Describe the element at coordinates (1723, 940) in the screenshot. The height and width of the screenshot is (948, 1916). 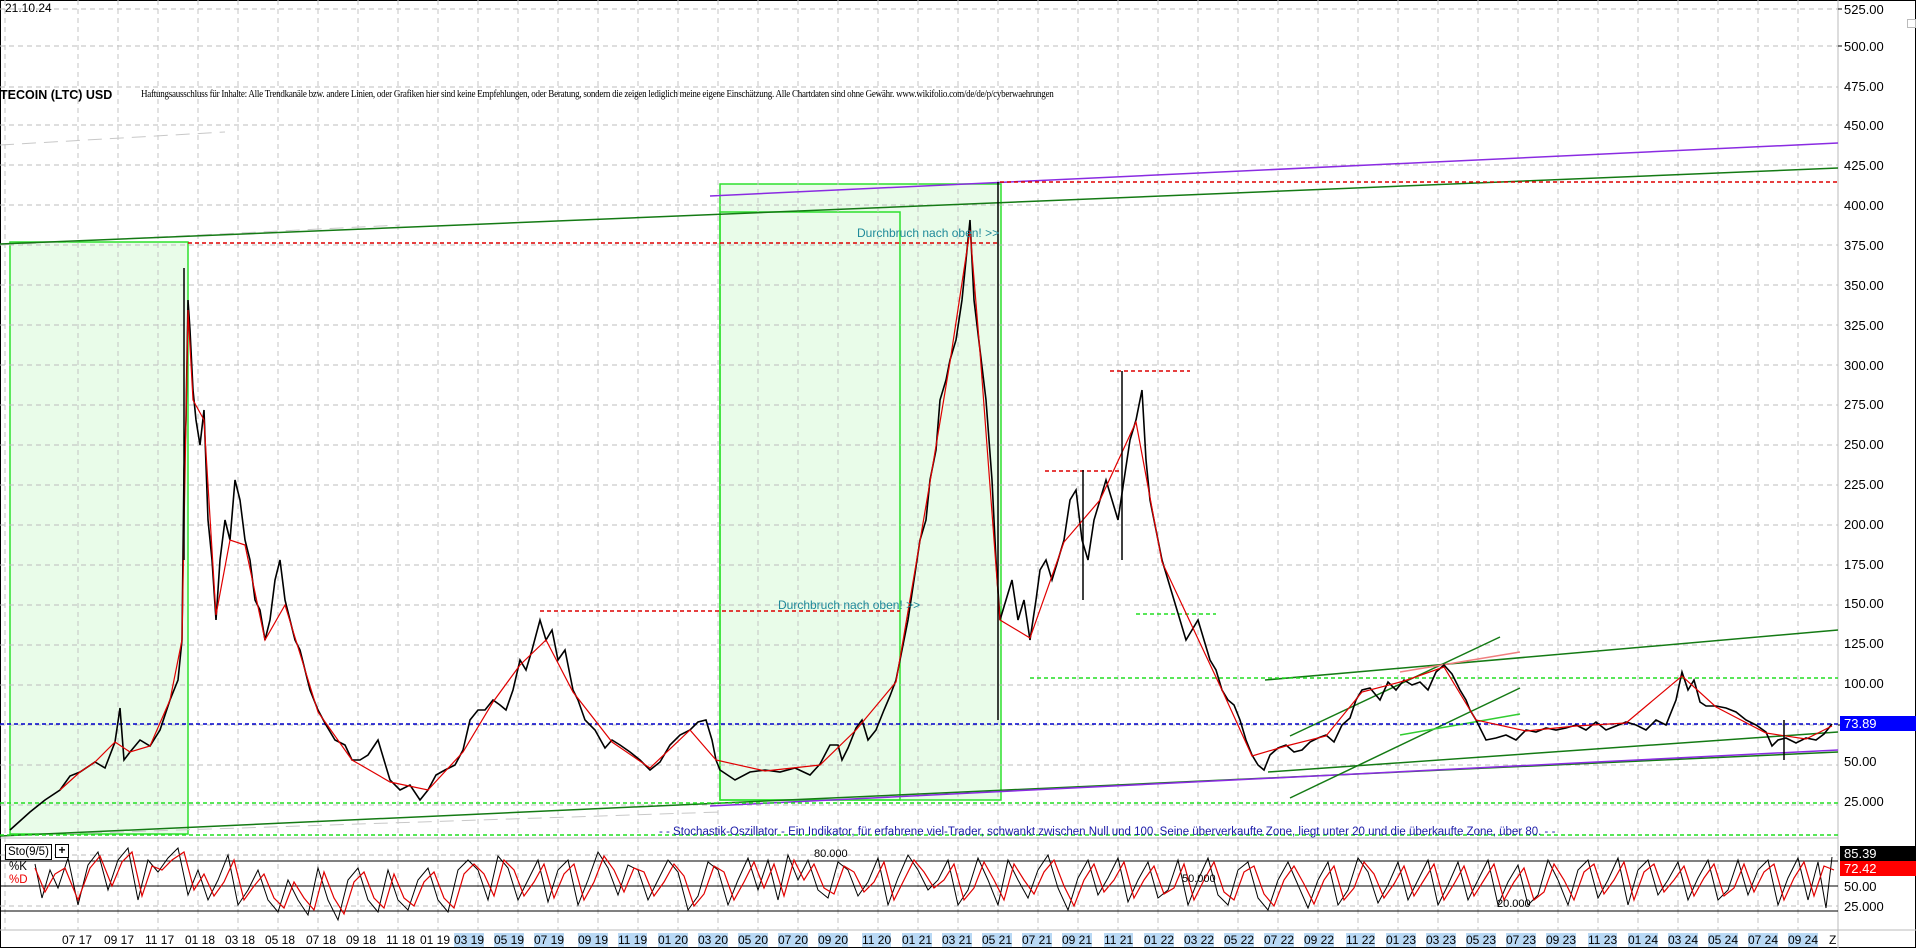
I see `date-tick: 05 24` at that location.